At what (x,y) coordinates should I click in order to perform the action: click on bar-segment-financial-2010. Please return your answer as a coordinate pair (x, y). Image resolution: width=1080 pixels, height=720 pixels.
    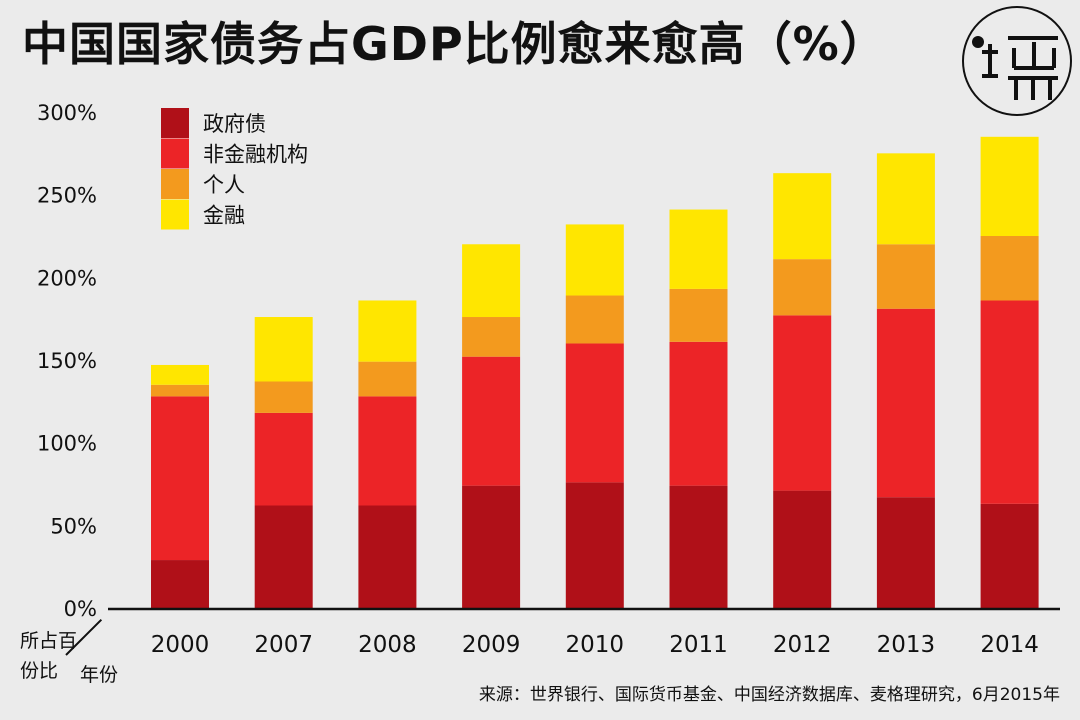
    Looking at the image, I should click on (594, 260).